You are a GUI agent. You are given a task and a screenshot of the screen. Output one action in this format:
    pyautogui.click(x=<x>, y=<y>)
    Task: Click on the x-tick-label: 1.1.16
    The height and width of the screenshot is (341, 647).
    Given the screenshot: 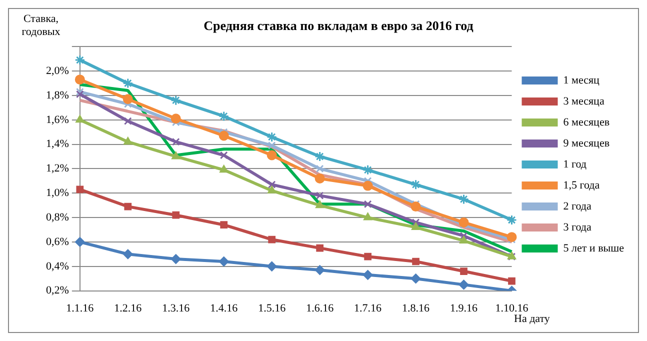 What is the action you would take?
    pyautogui.click(x=80, y=308)
    